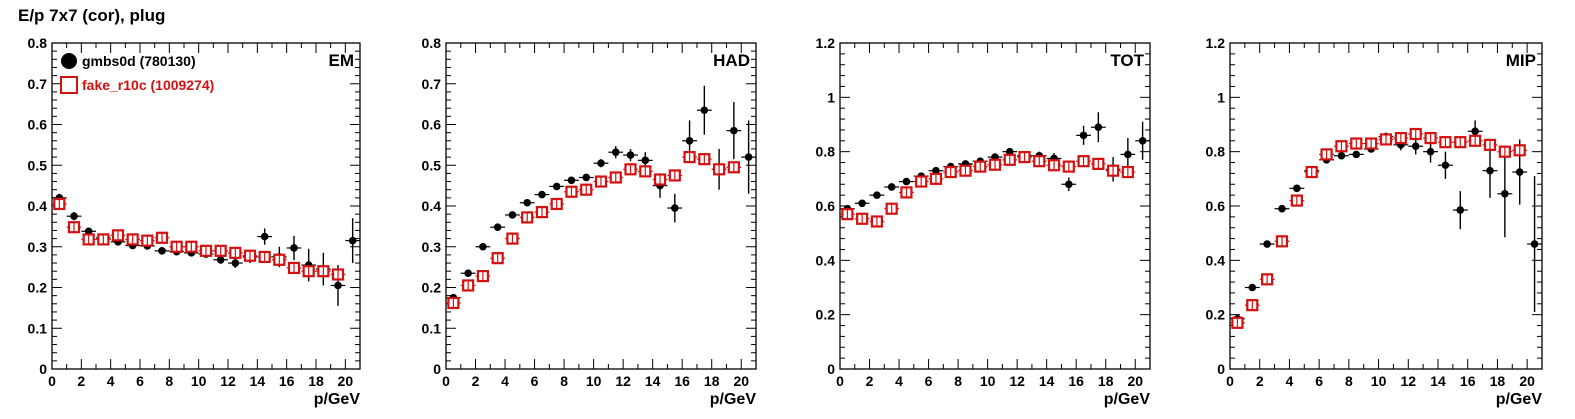  I want to click on legend-label: fake_r10c (1009274), so click(148, 85).